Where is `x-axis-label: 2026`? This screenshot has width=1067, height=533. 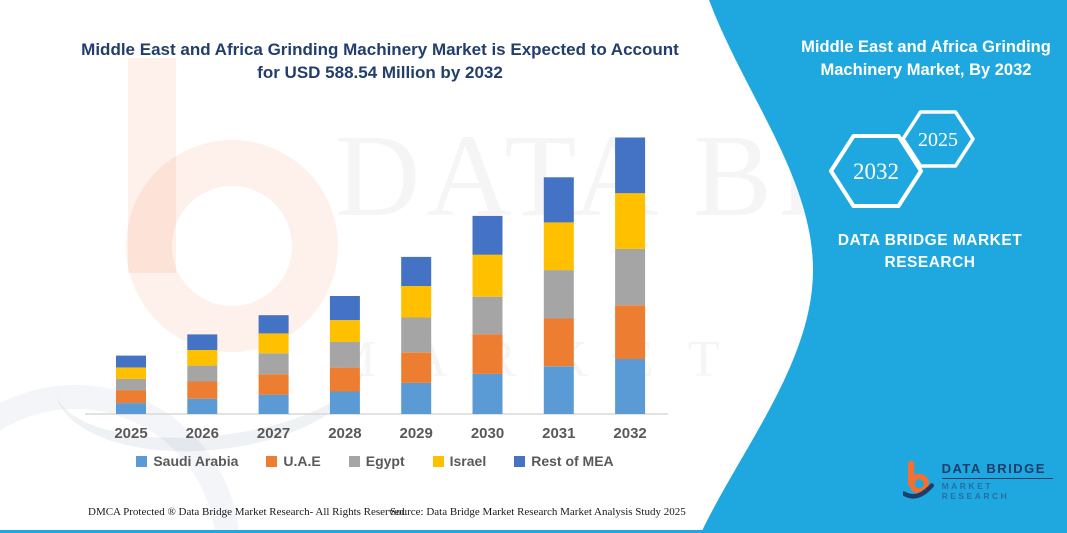
x-axis-label: 2026 is located at coordinates (202, 433).